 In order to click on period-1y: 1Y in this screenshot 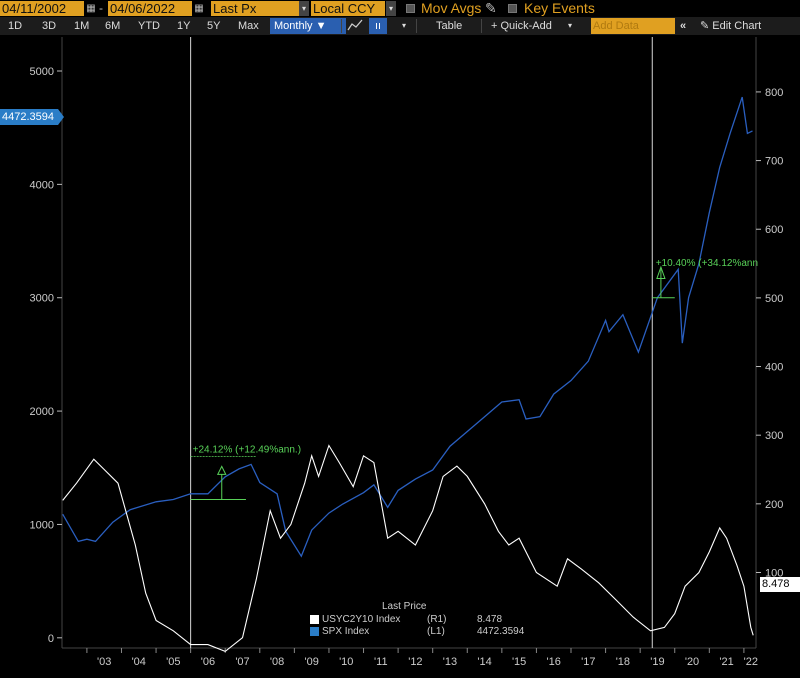, I will do `click(184, 26)`.